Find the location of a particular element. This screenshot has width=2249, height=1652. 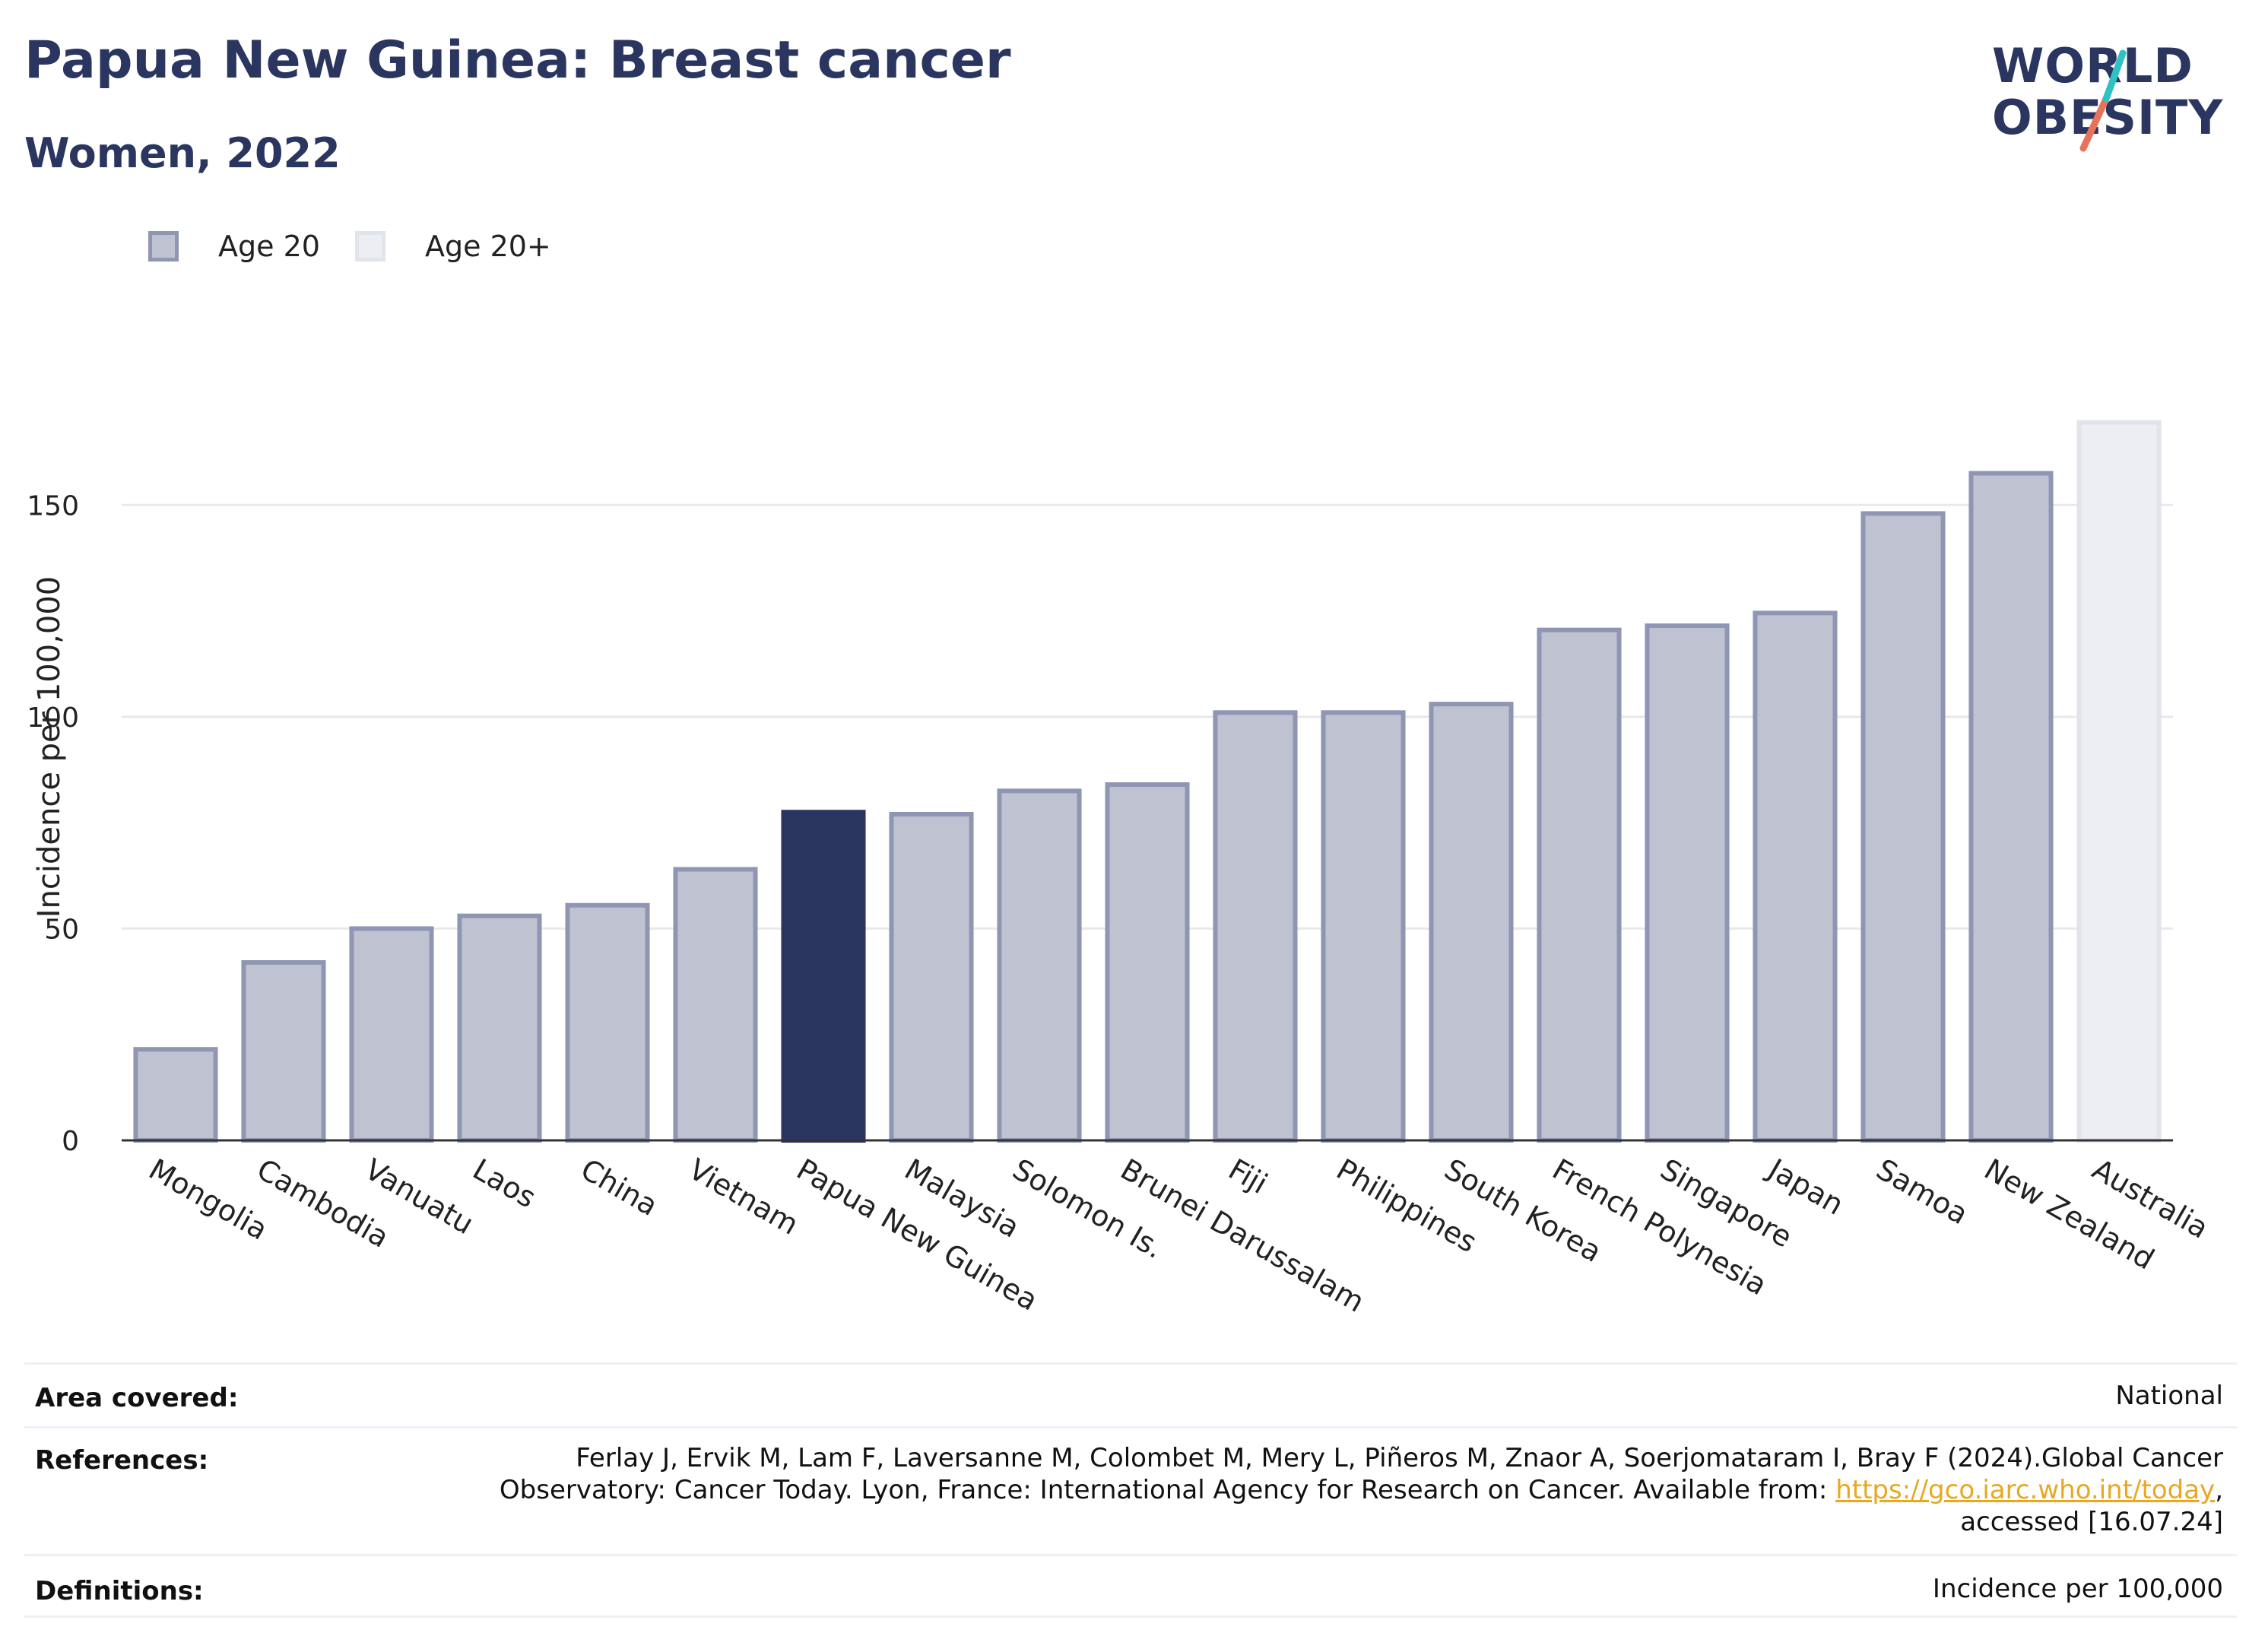

bar-fiji is located at coordinates (1255, 926).